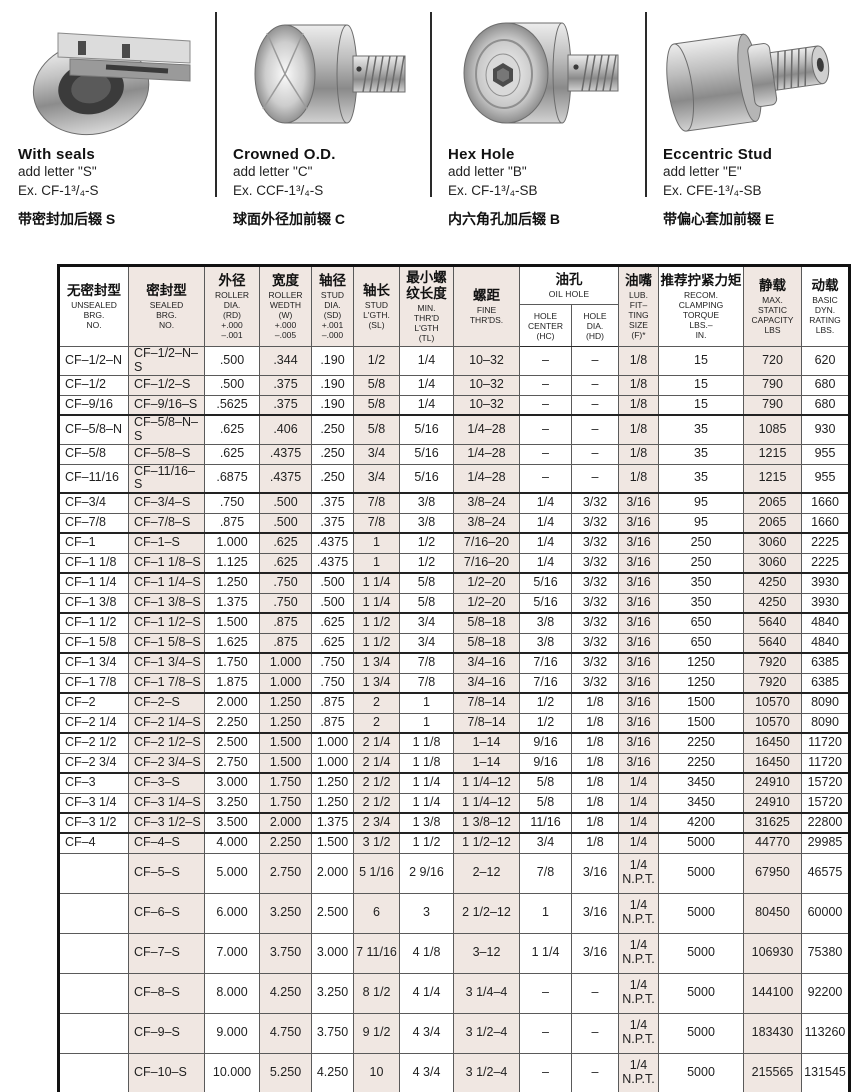  I want to click on table-cell: 4.750, so click(285, 1033).